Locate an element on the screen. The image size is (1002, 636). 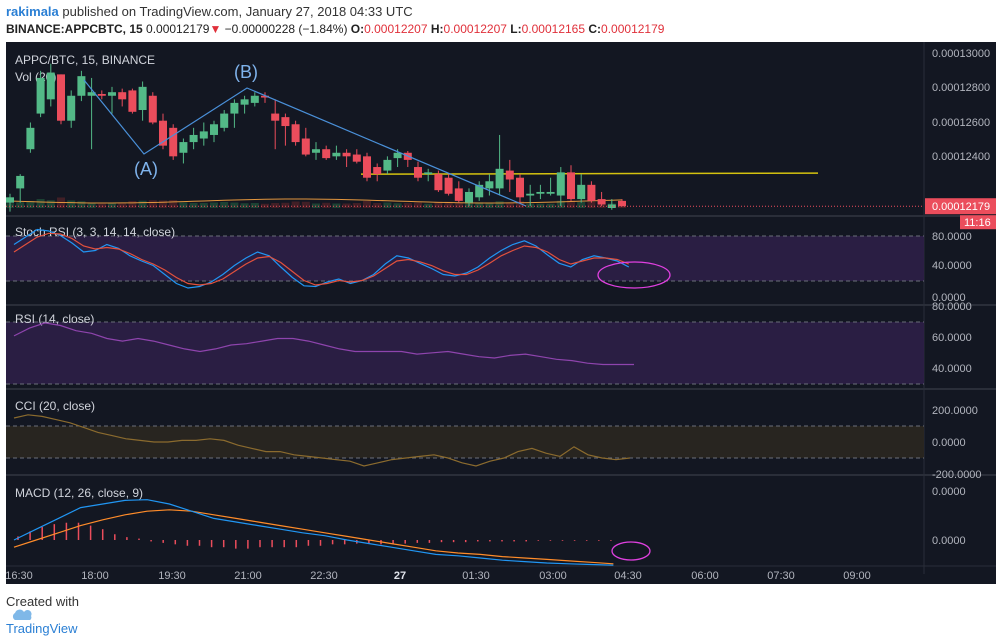
x-tick-label: 22:30 is located at coordinates (324, 576).